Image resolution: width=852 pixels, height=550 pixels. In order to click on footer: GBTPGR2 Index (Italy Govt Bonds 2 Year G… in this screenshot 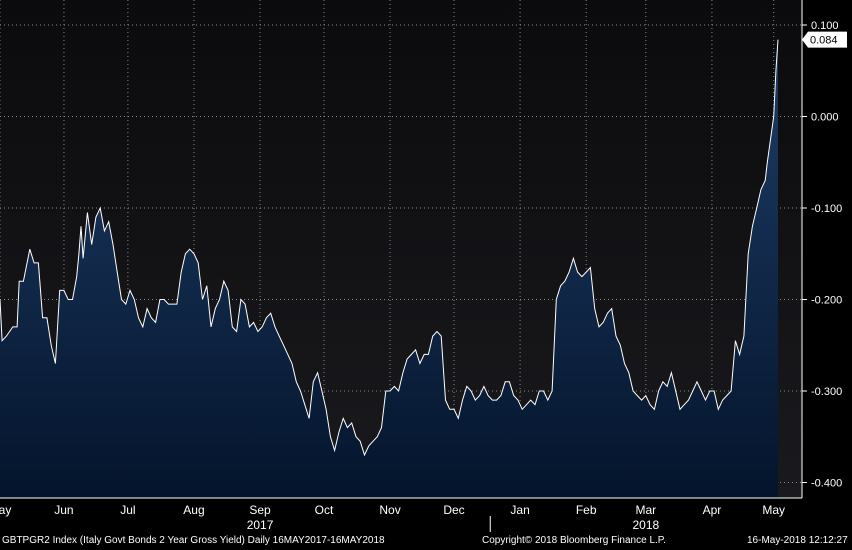, I will do `click(426, 541)`.